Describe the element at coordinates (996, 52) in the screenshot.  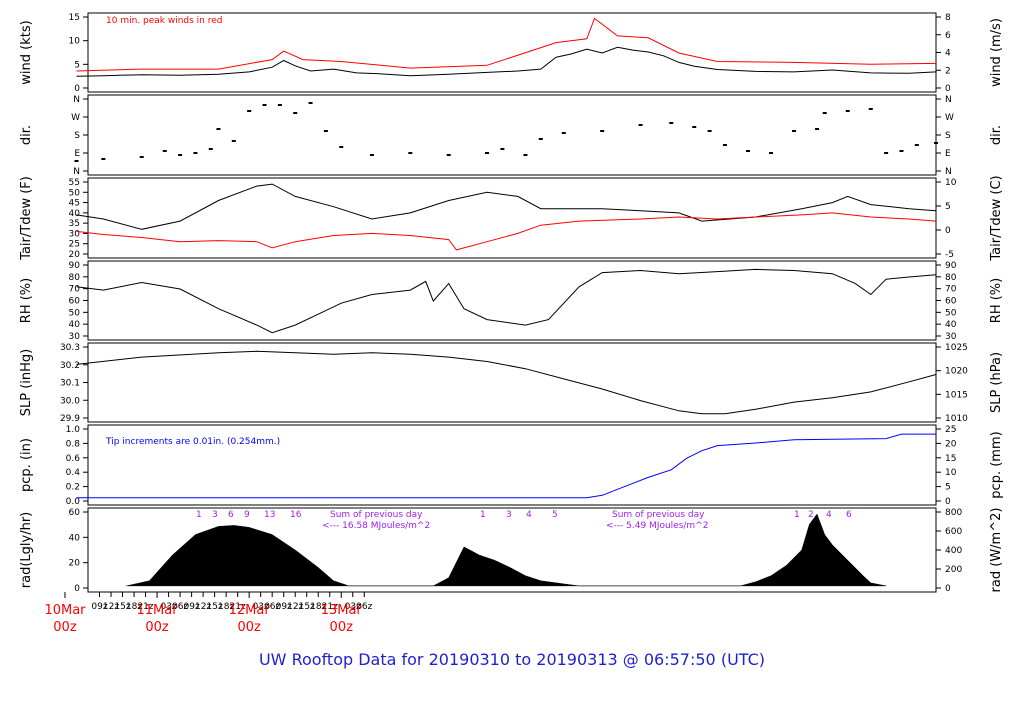
I see `y-axis-label-right: wind (m/s)` at that location.